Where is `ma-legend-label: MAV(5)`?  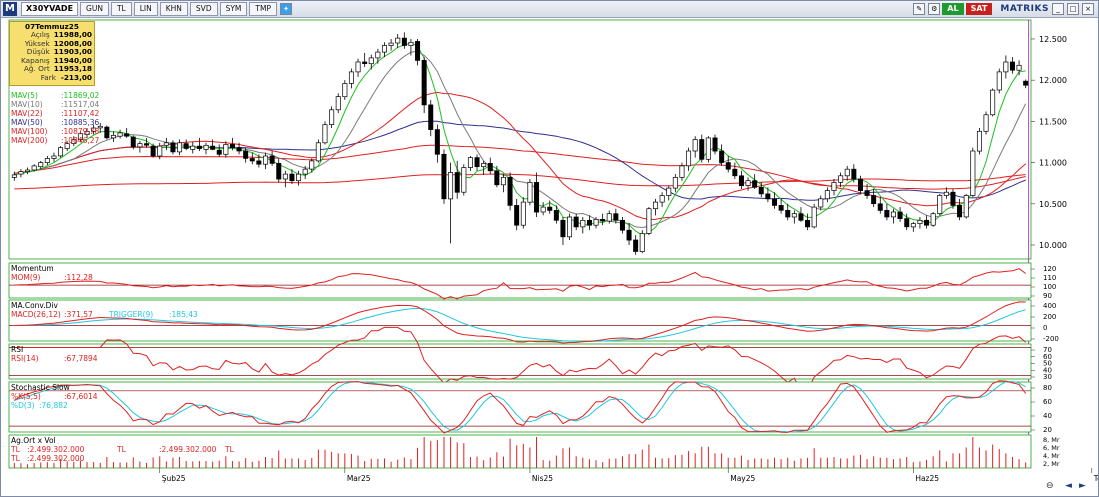 ma-legend-label: MAV(5) is located at coordinates (24, 95).